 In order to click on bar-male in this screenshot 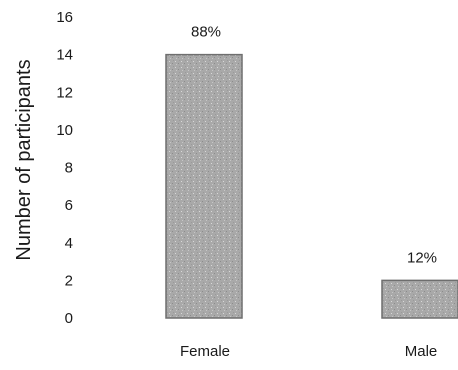, I will do `click(419, 299)`.